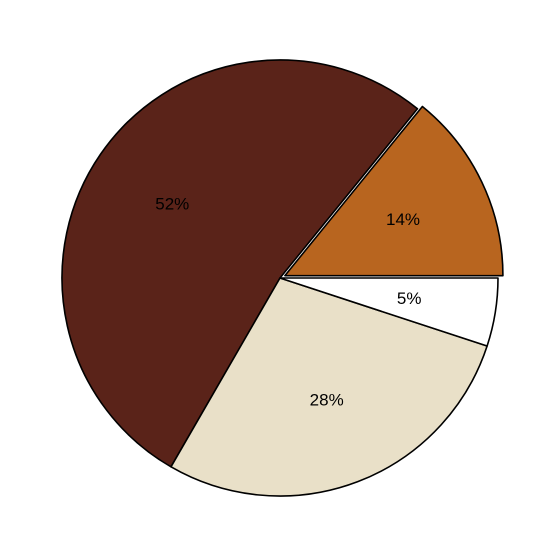 The width and height of the screenshot is (557, 558). I want to click on slice-label-1: 14%, so click(403, 219).